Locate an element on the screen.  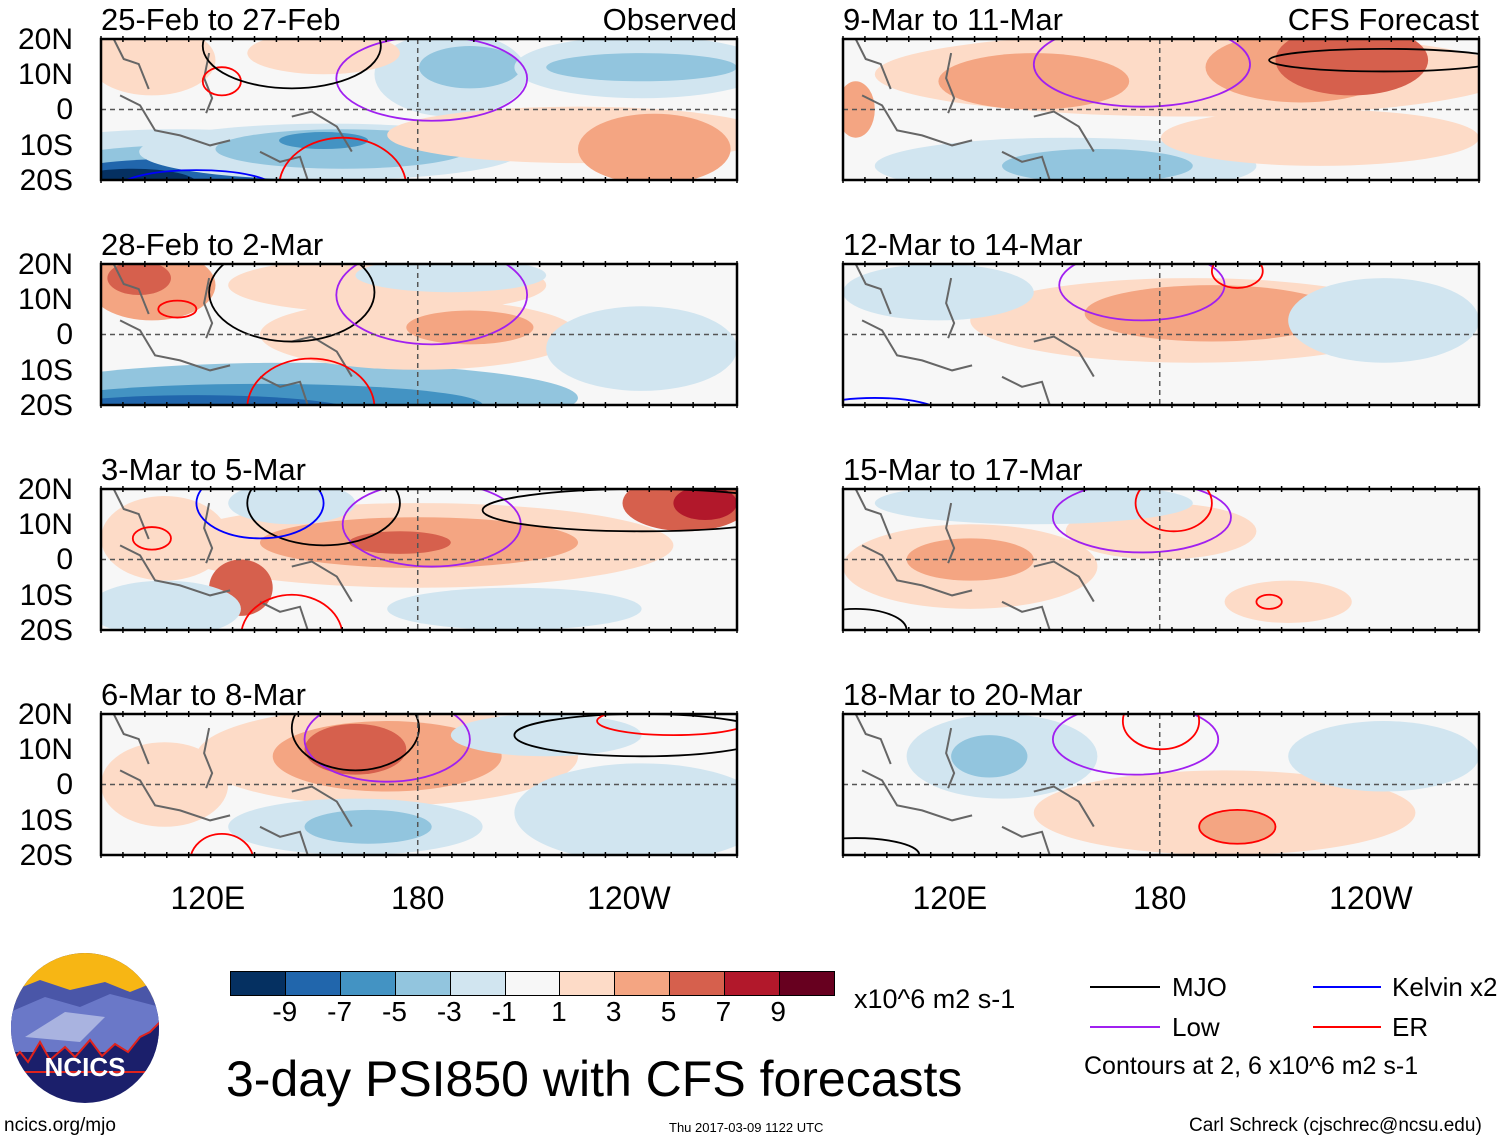
colorbar-tick-label: -9 is located at coordinates (285, 1011).